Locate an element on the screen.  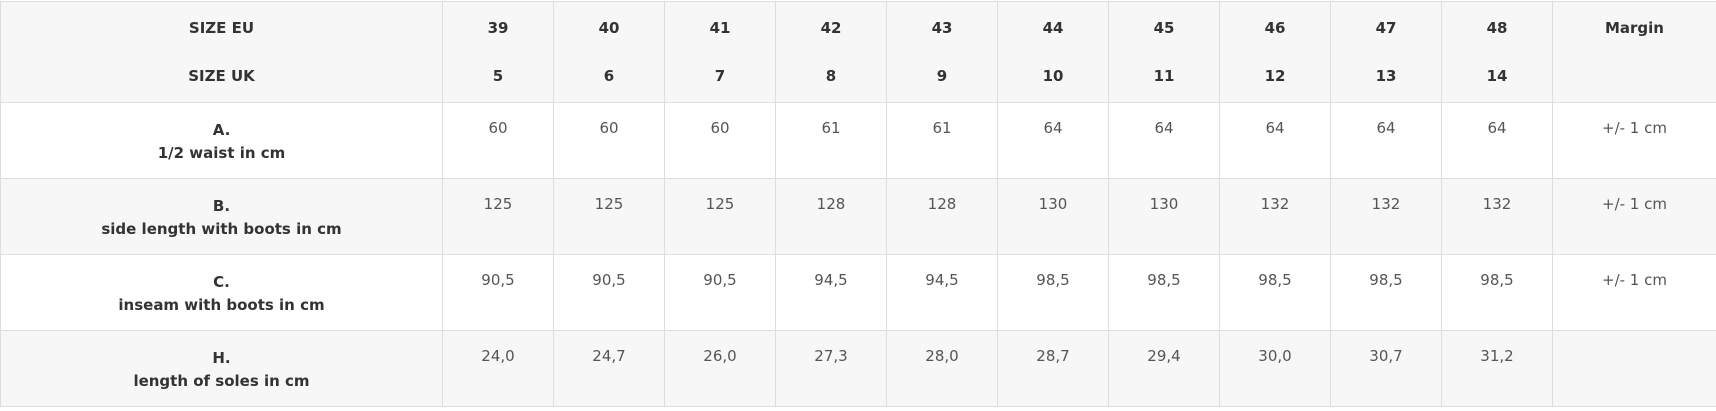
size-uk: 12 is located at coordinates (1275, 76).